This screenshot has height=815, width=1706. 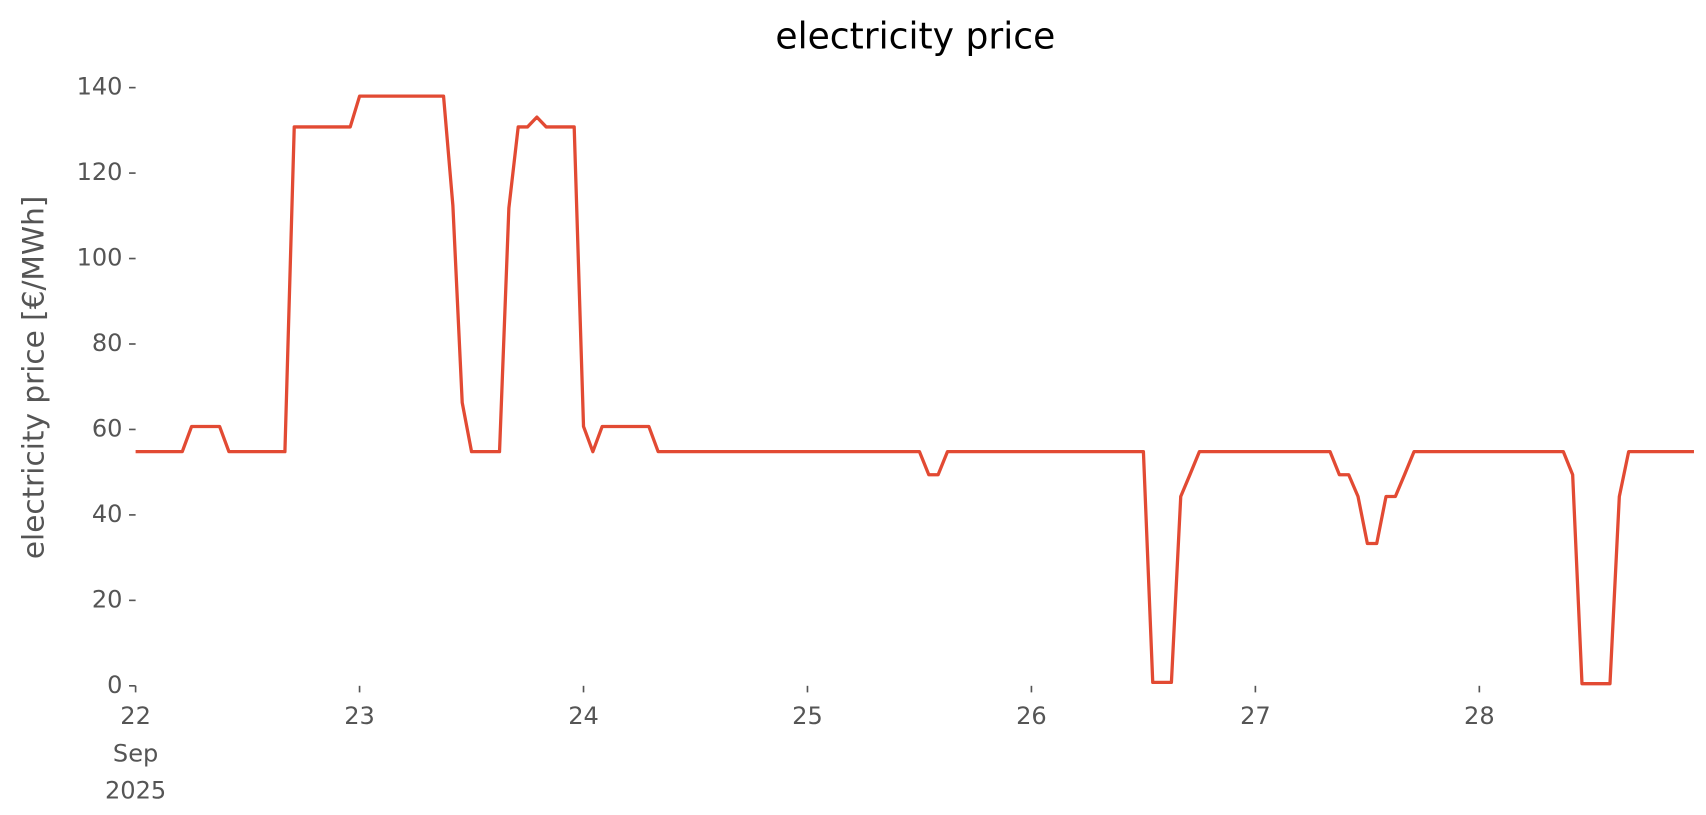 I want to click on x-tick-label: 23, so click(x=359, y=717).